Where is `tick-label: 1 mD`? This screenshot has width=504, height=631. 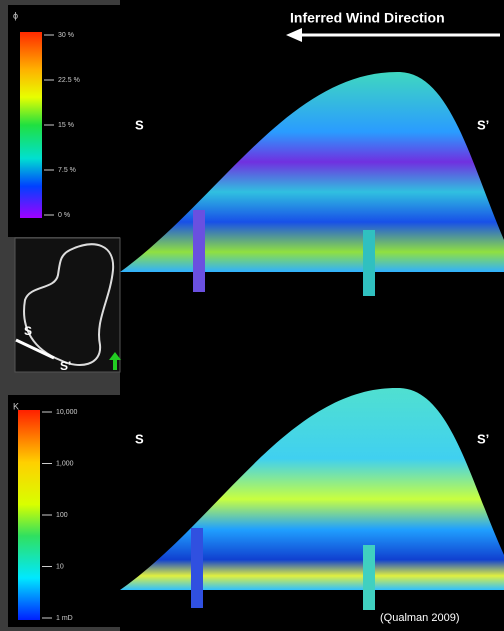
tick-label: 1 mD is located at coordinates (64, 618).